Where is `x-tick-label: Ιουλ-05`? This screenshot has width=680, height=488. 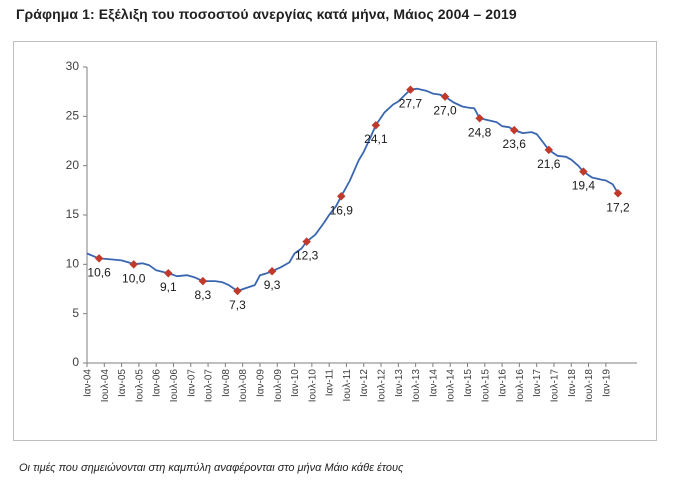 x-tick-label: Ιουλ-05 is located at coordinates (139, 386).